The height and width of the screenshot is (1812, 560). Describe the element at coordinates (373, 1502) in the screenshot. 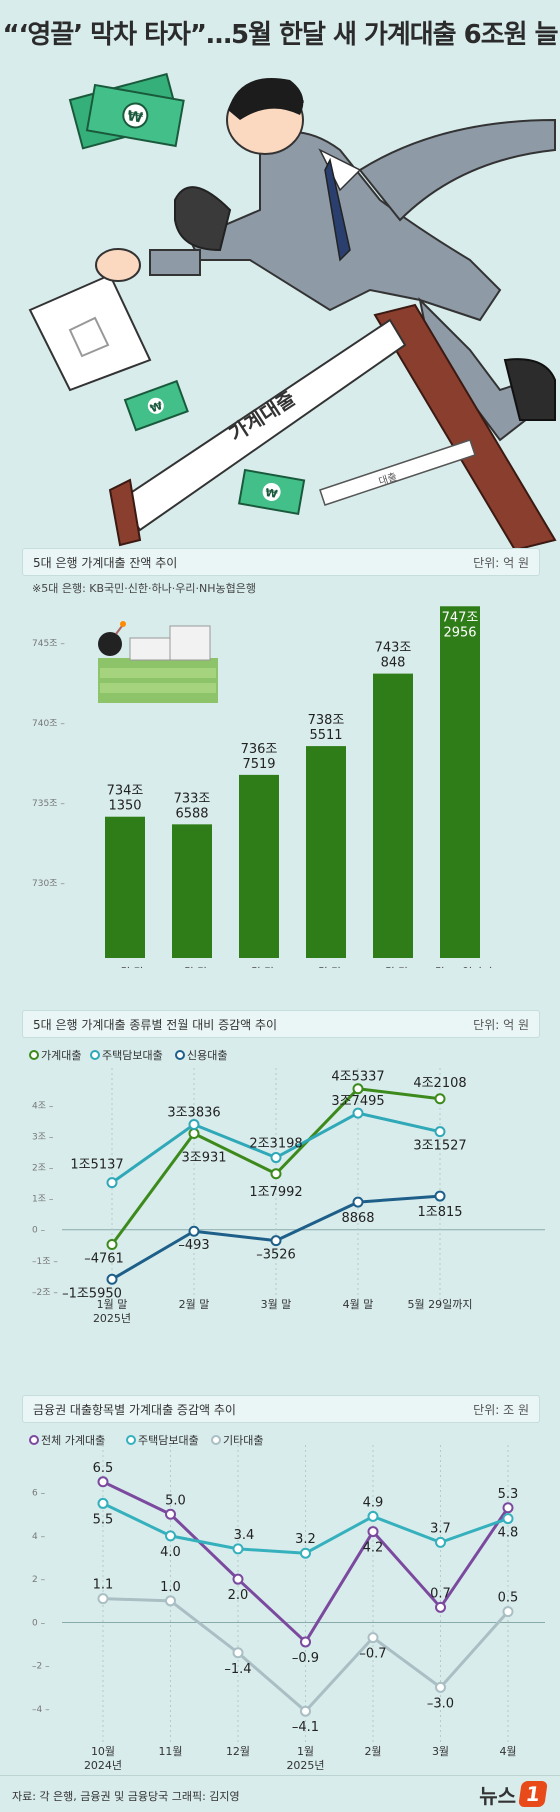

I see `data-label: 4.9` at that location.